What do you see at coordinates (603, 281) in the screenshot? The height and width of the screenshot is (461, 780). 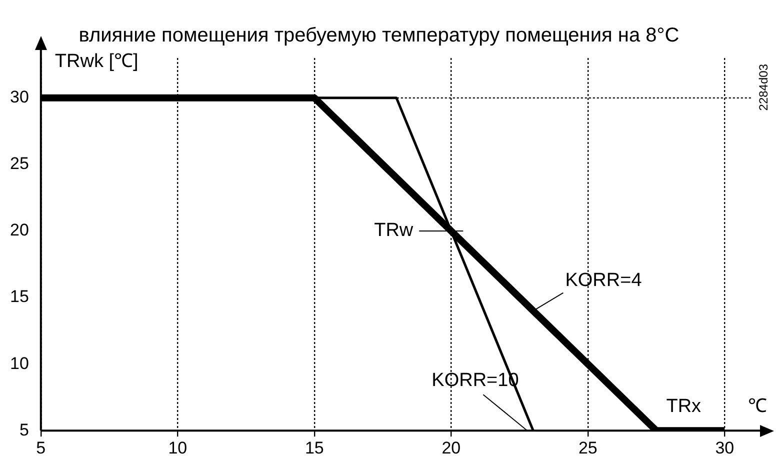 I see `series-label: KORR=4` at bounding box center [603, 281].